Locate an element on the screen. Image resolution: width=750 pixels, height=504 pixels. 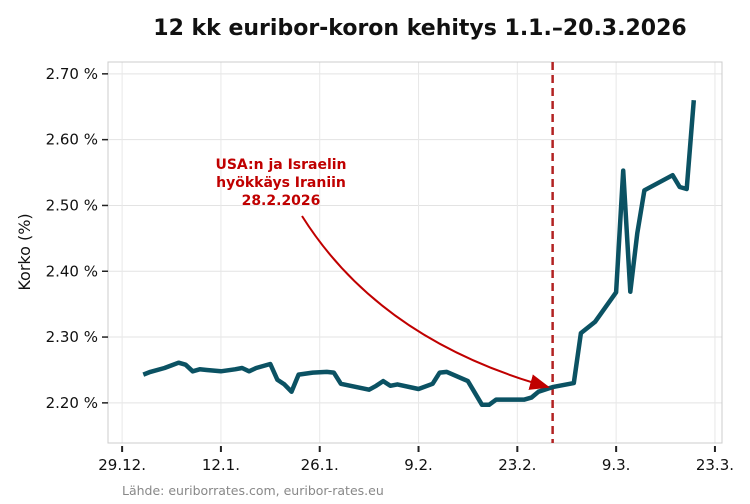
y-tick-label: 2.60 % is located at coordinates (72, 140).